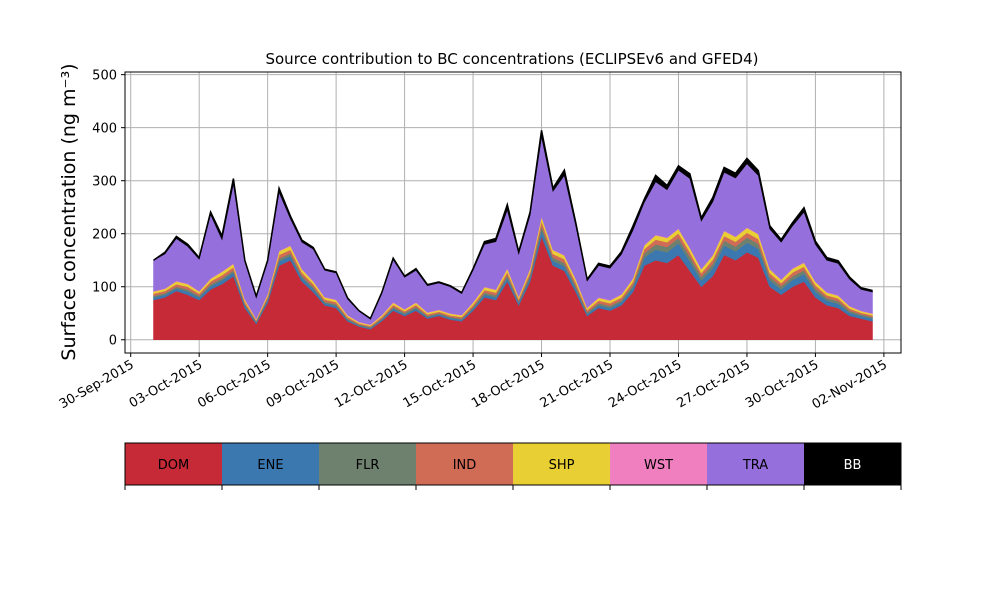  Describe the element at coordinates (782, 384) in the screenshot. I see `x-tick-label: 30-Oct-2015` at that location.